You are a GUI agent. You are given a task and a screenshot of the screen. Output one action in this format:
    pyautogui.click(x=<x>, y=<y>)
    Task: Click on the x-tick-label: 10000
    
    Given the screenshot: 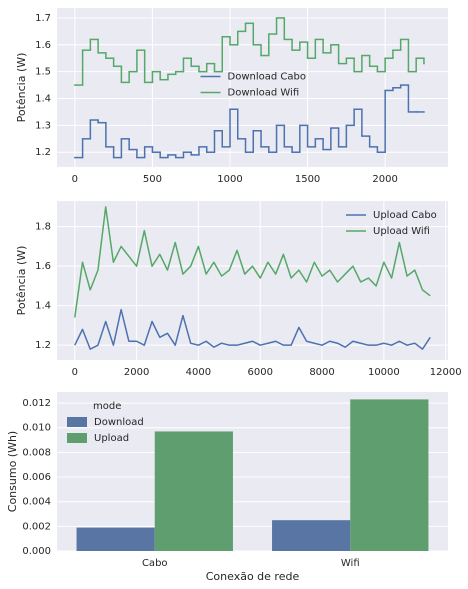 What is the action you would take?
    pyautogui.click(x=384, y=372)
    